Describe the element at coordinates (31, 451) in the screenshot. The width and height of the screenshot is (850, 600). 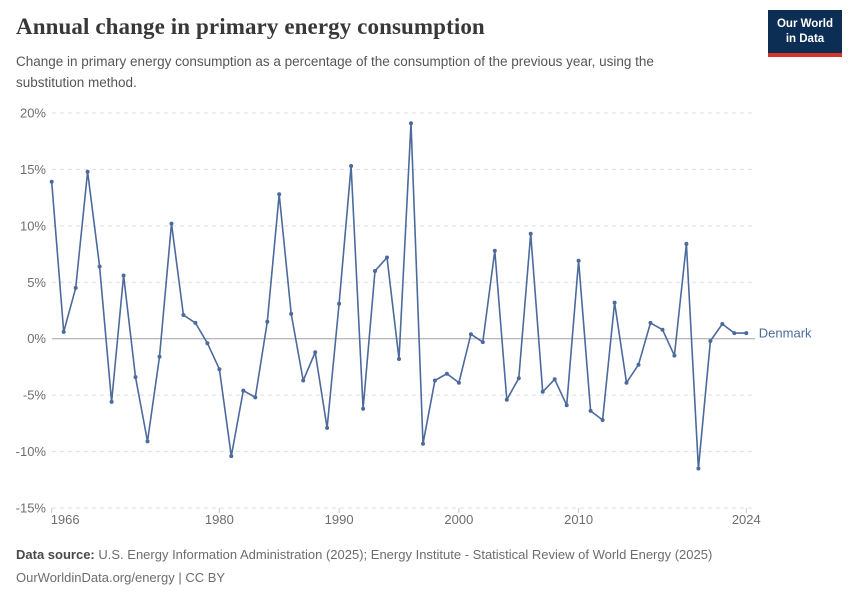
I see `y-axis-tick-label: -10%` at that location.